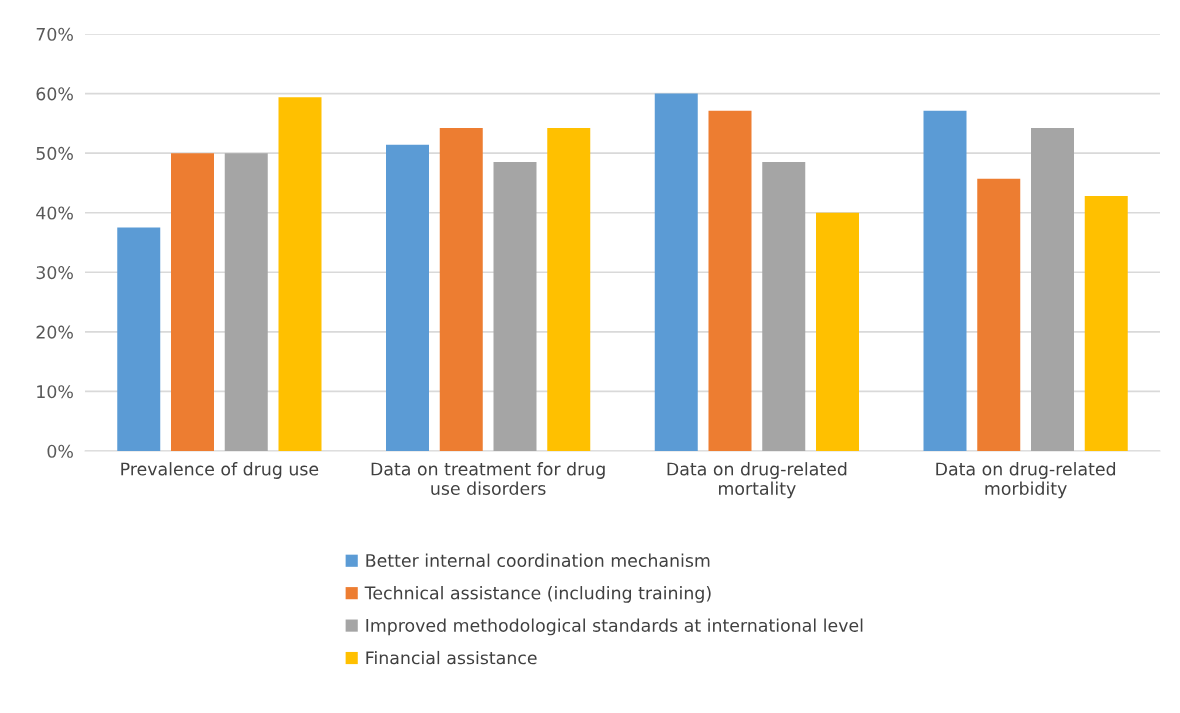  I want to click on x-tick-label: Data on treatment for drug use disorders, so click(488, 478).